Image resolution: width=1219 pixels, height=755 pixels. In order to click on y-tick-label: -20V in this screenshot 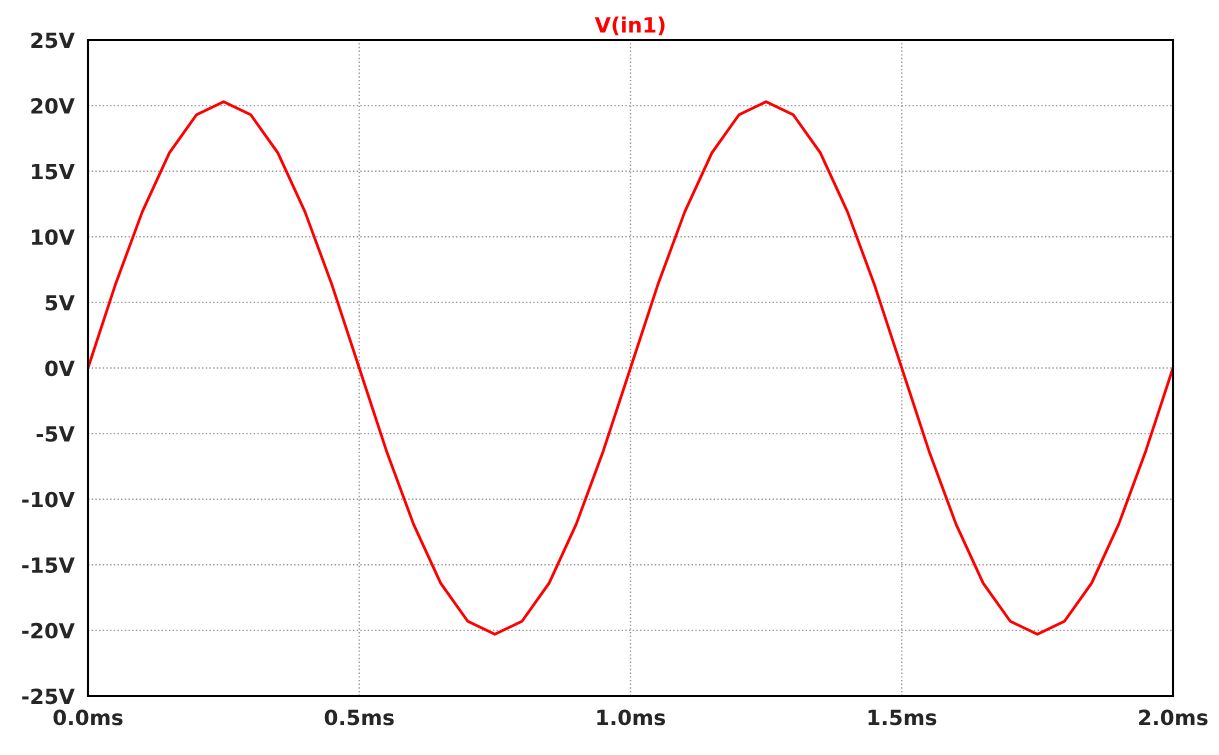, I will do `click(48, 630)`.